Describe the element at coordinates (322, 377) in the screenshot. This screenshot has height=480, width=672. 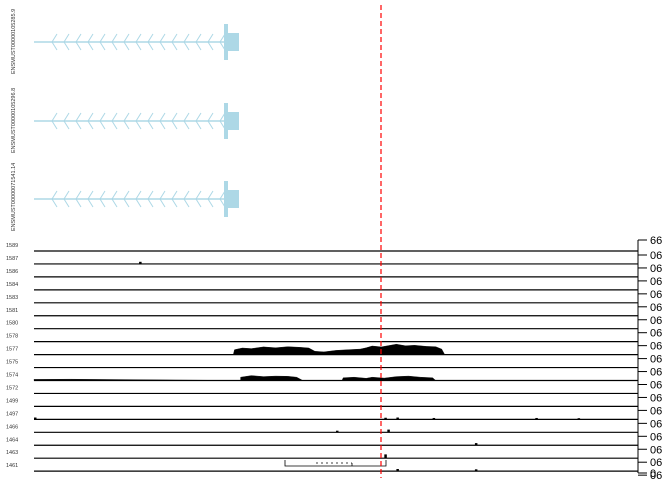
I see `coverage-track: 1574` at that location.